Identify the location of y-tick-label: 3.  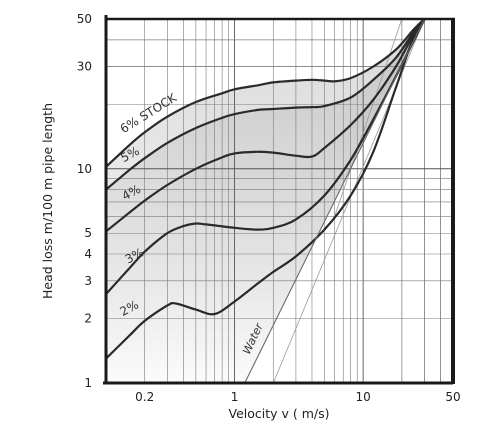
(88, 281).